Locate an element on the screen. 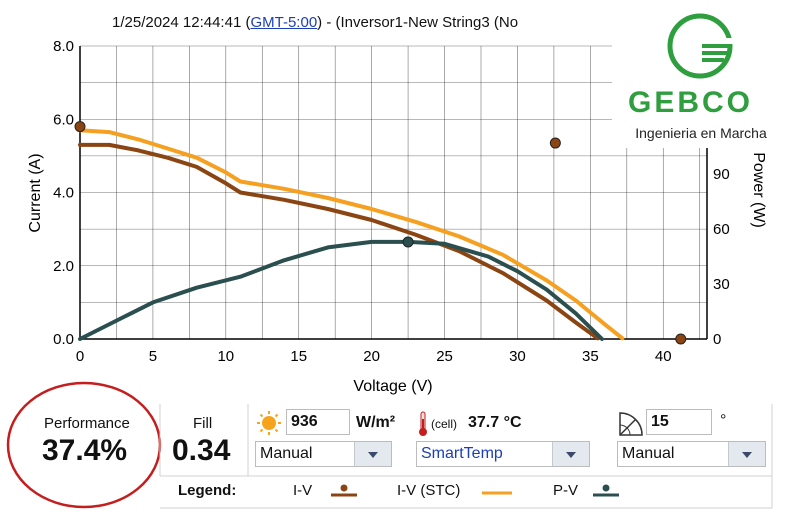  x-axis-label: Voltage (V) is located at coordinates (392, 386).